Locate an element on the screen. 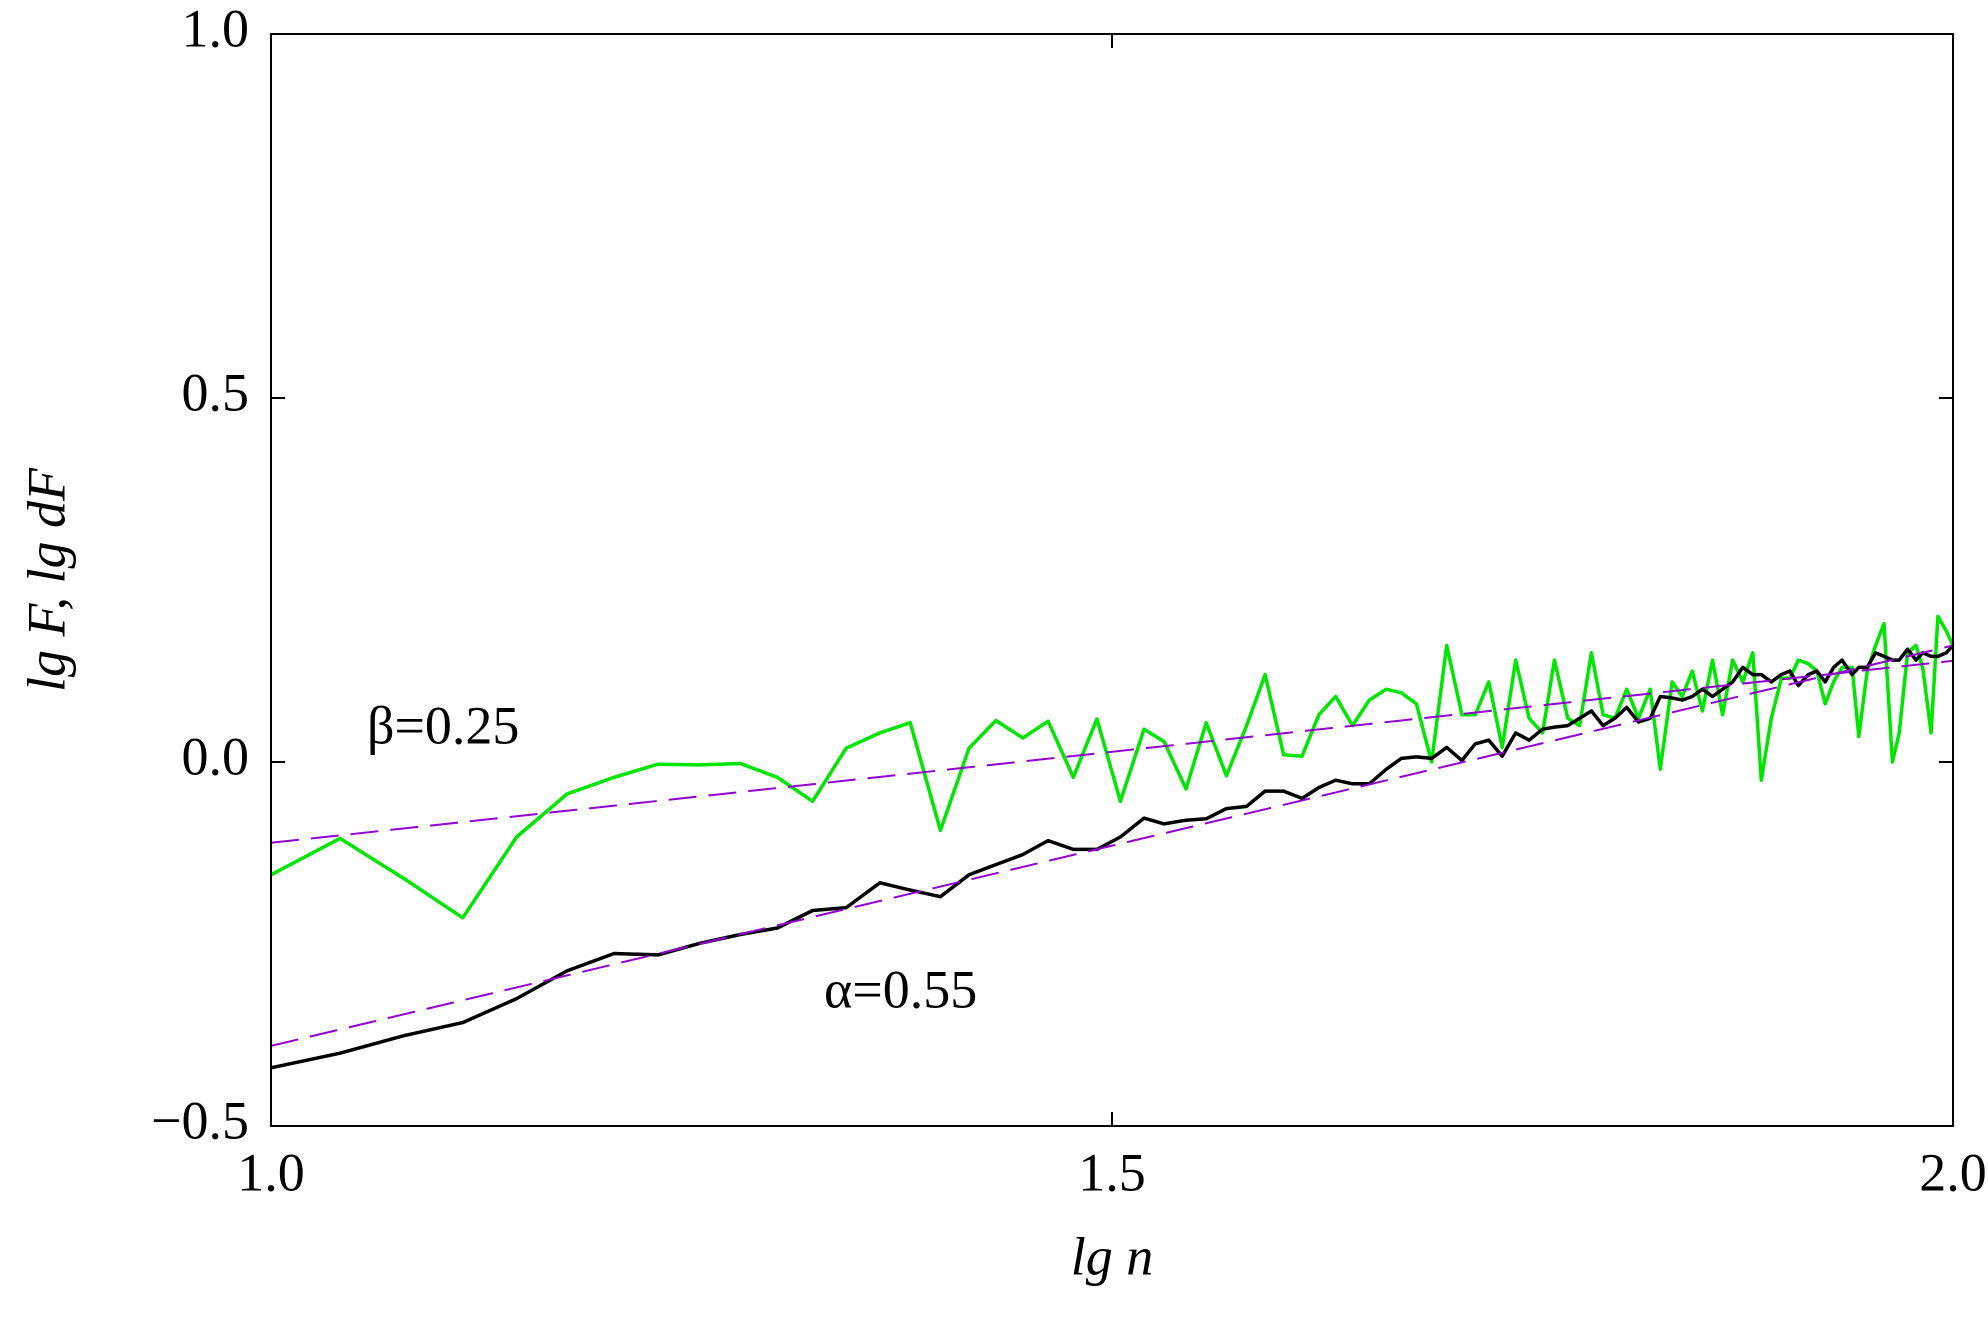  x-tick-label: 1.0 is located at coordinates (271, 1172).